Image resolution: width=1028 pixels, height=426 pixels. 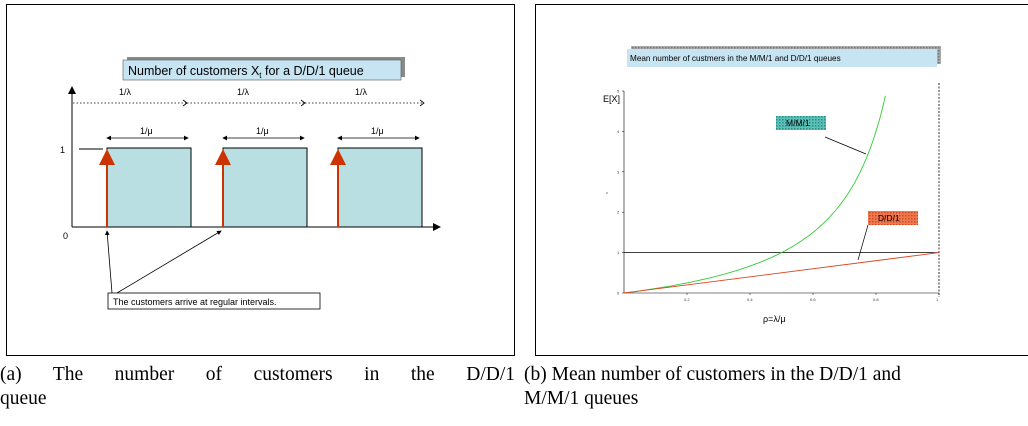 I want to click on caption-a-line2: queue, so click(x=23, y=398).